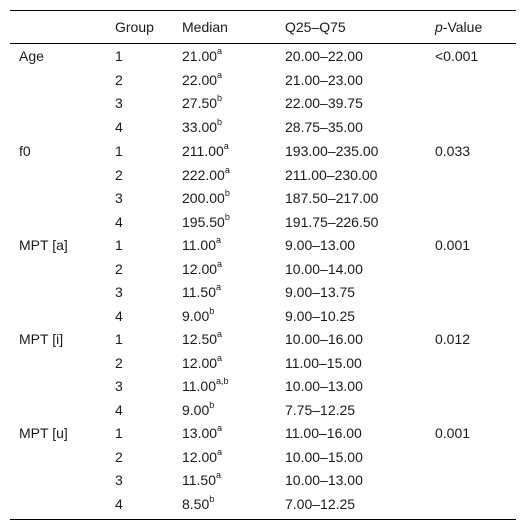 This screenshot has width=526, height=530. Describe the element at coordinates (263, 519) in the screenshot. I see `table-bottom-rule` at that location.